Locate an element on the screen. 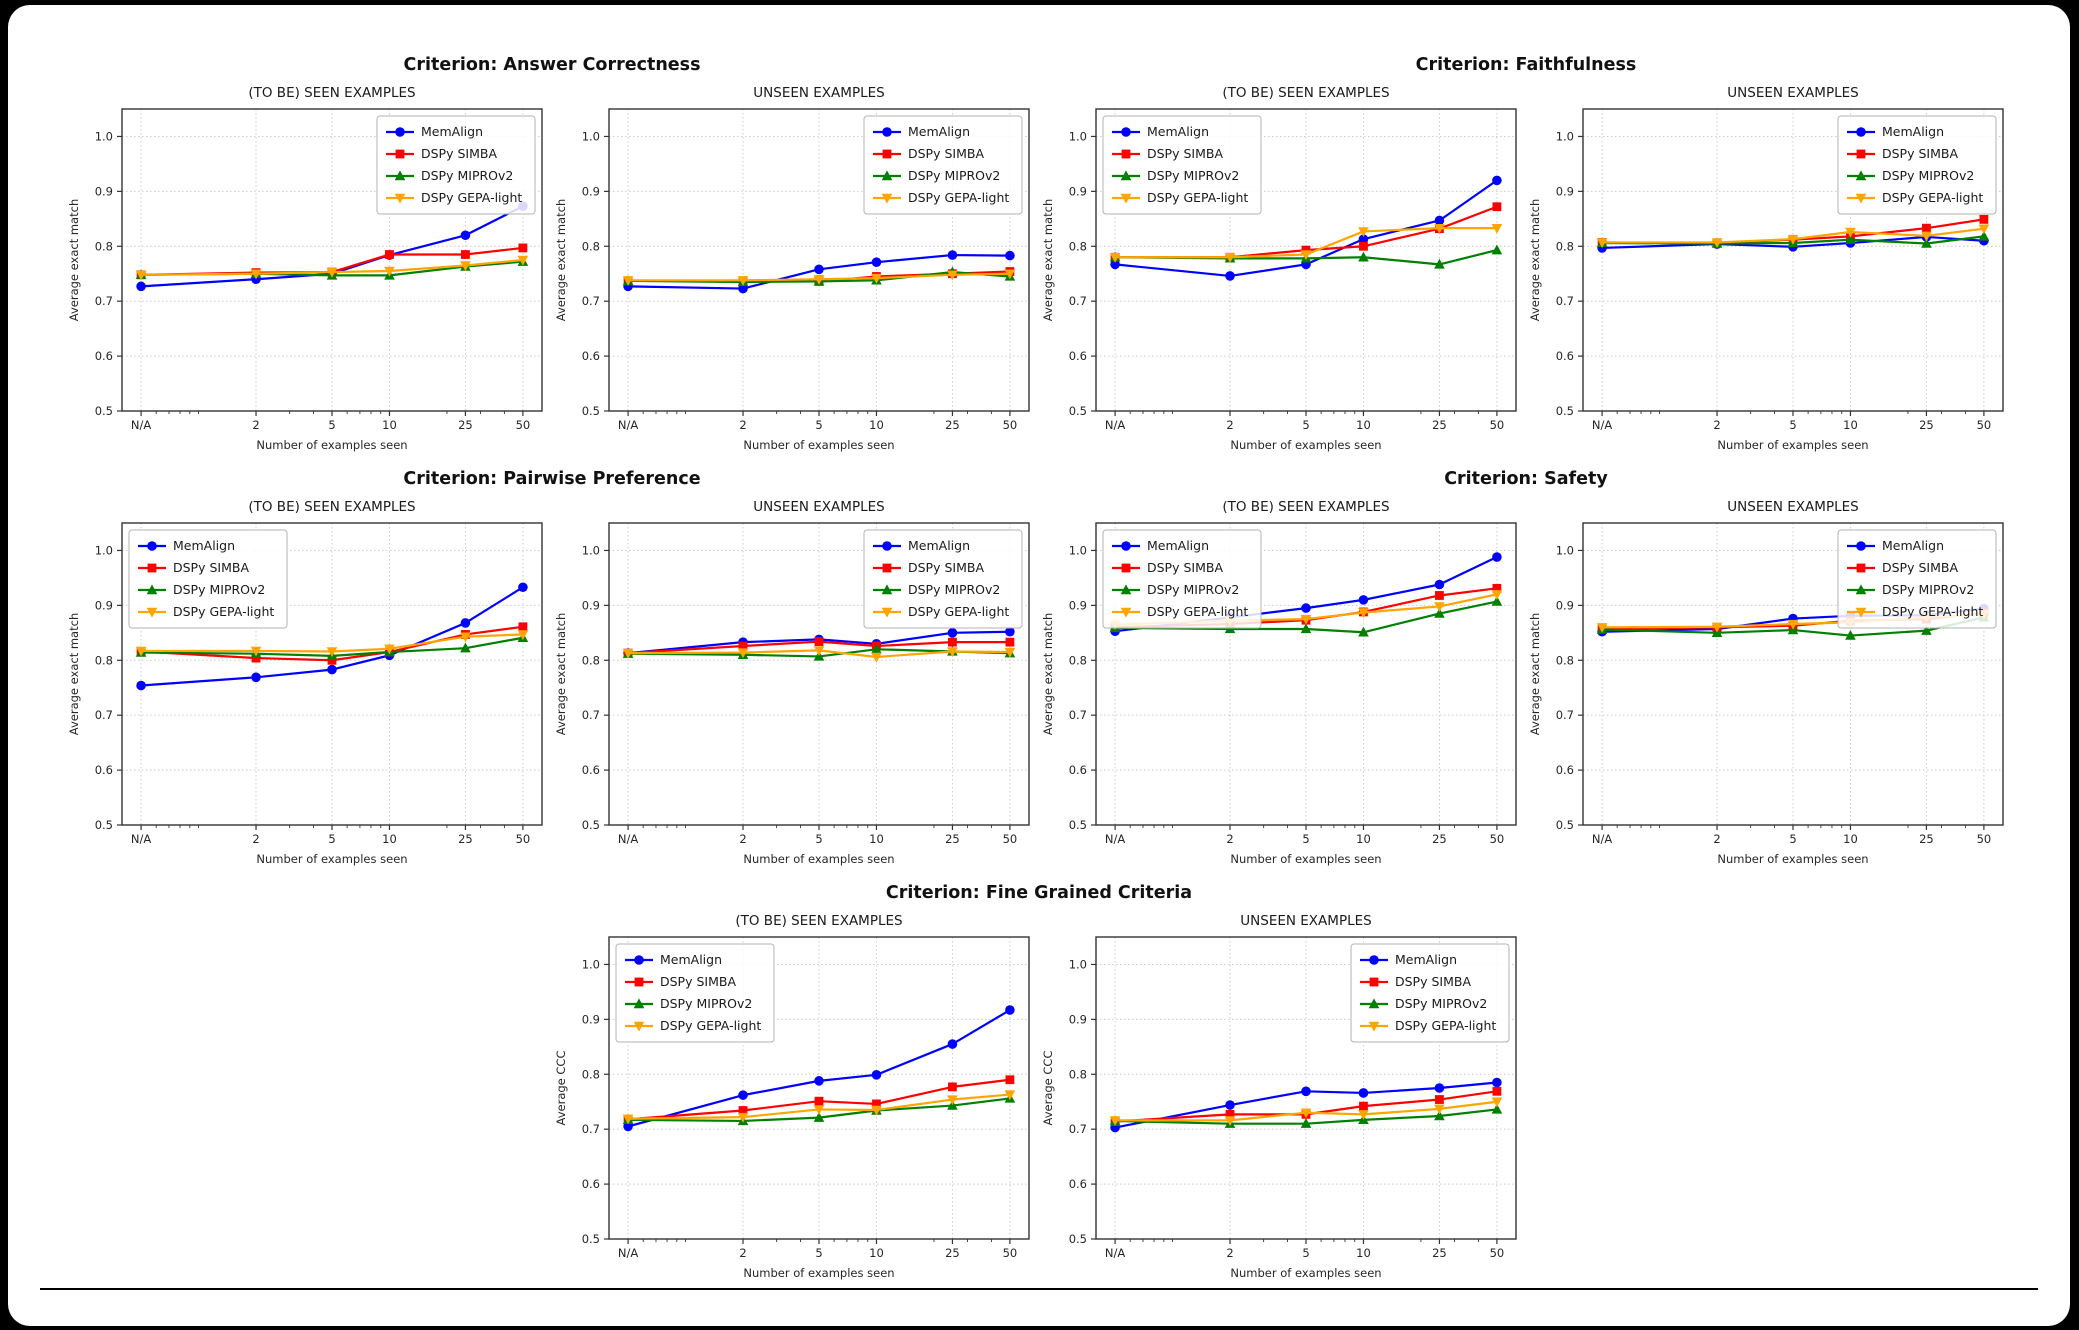 The width and height of the screenshot is (2079, 1330). y-axis-label: Average CCC is located at coordinates (561, 1088).